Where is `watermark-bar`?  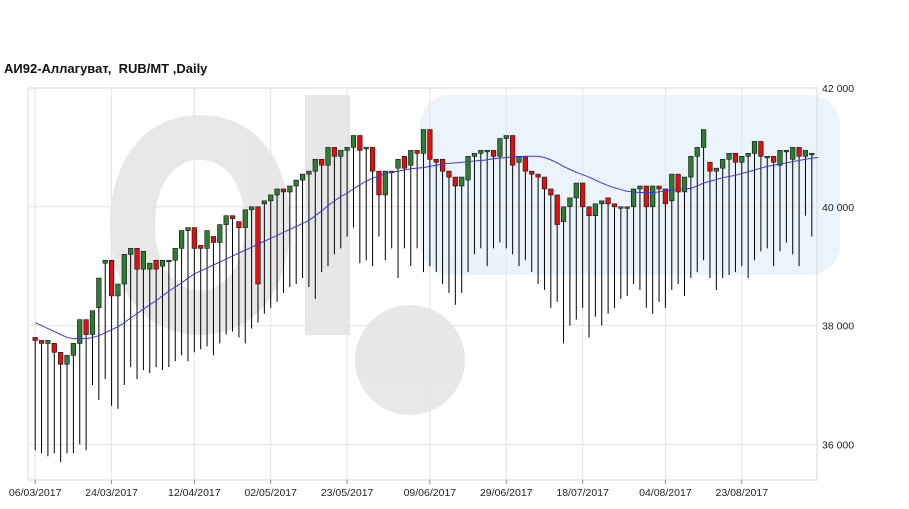
watermark-bar is located at coordinates (327, 215).